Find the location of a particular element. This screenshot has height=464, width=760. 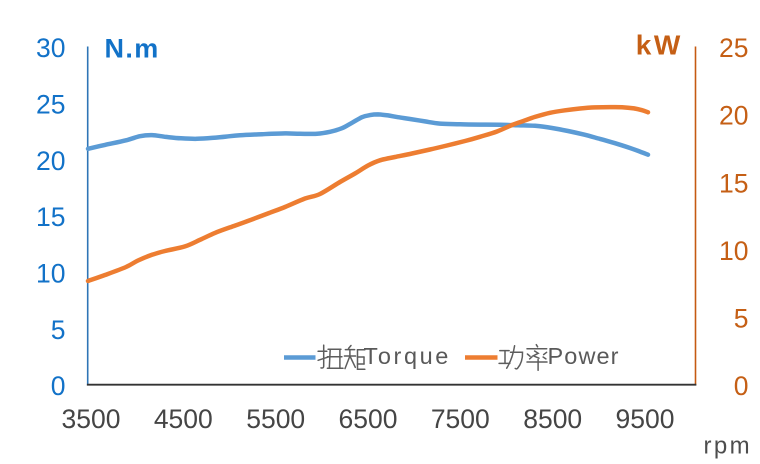

svg-text: Power is located at coordinates (584, 356).